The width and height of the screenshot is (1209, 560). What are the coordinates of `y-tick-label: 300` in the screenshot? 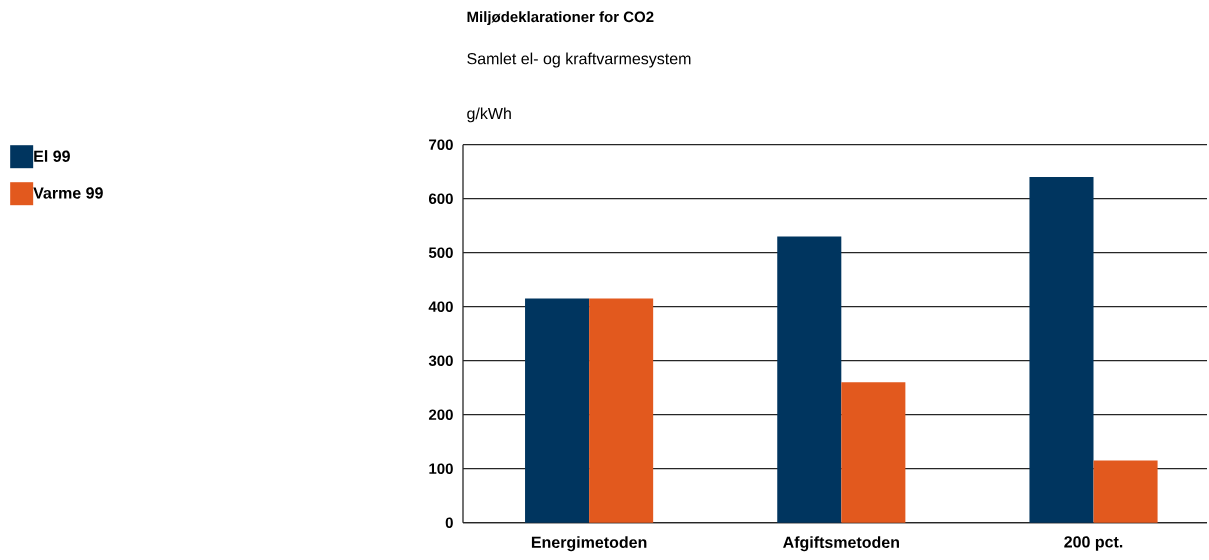 It's located at (440, 361).